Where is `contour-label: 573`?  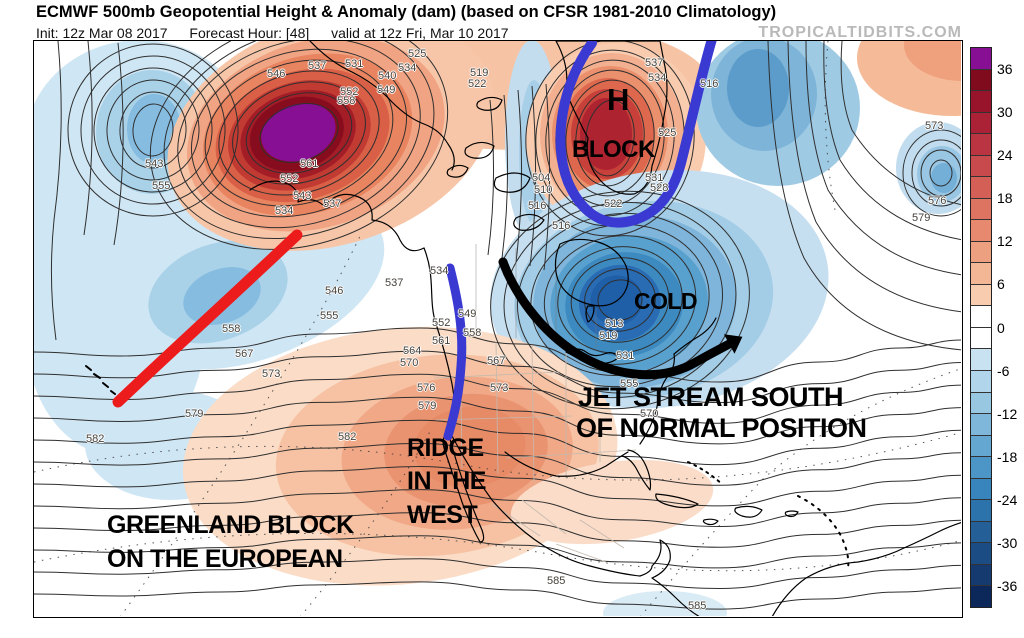 contour-label: 573 is located at coordinates (271, 374).